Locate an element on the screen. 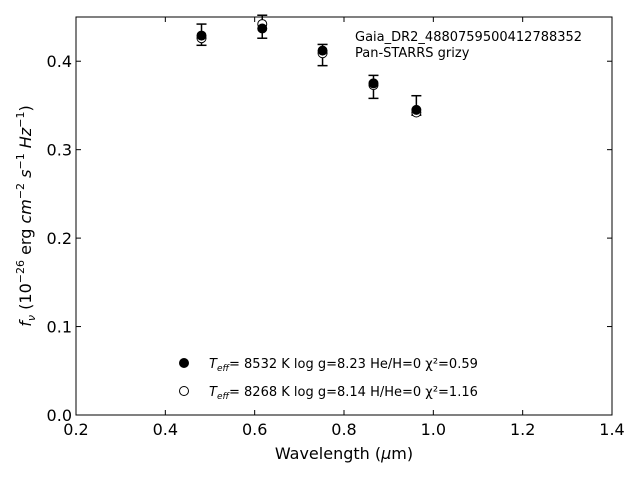 This screenshot has width=640, height=480. legend-marker-open is located at coordinates (184, 391).